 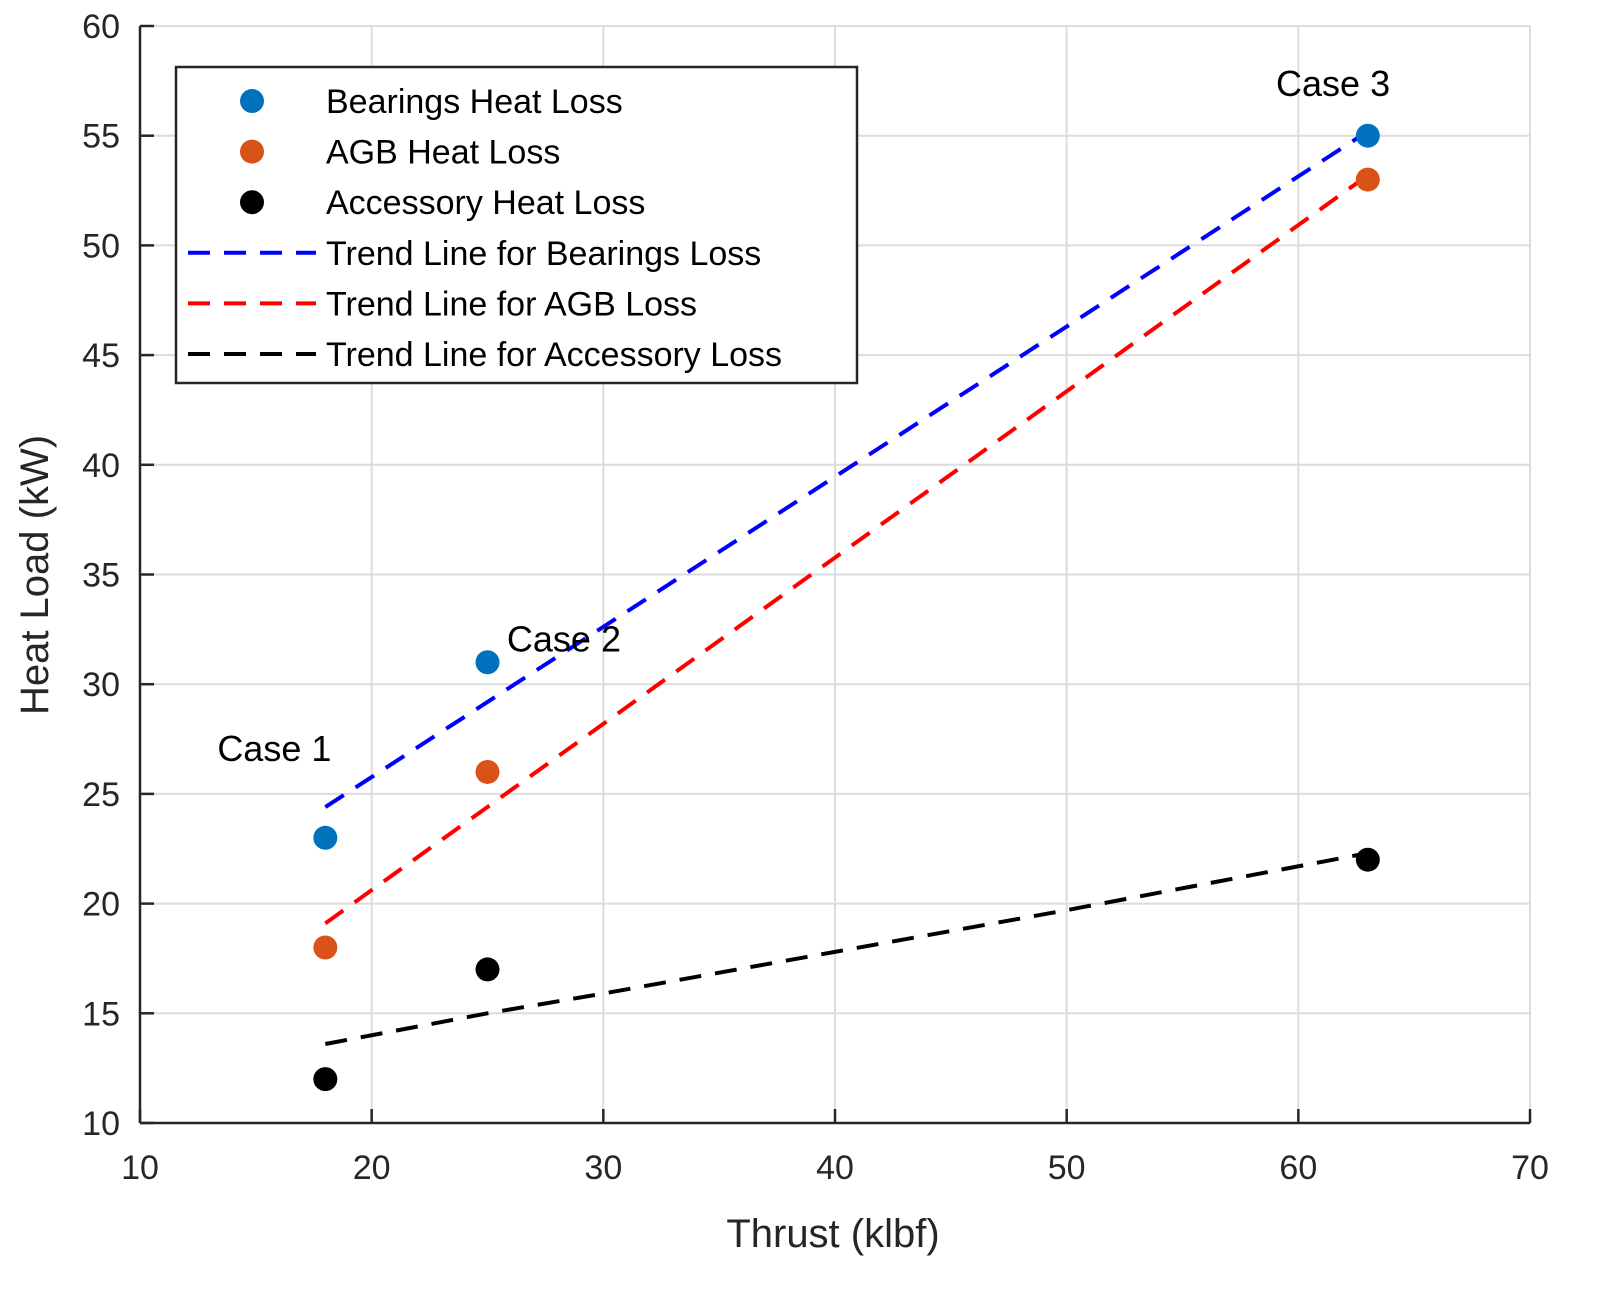 I want to click on x-tick-label: 20, so click(x=372, y=1168).